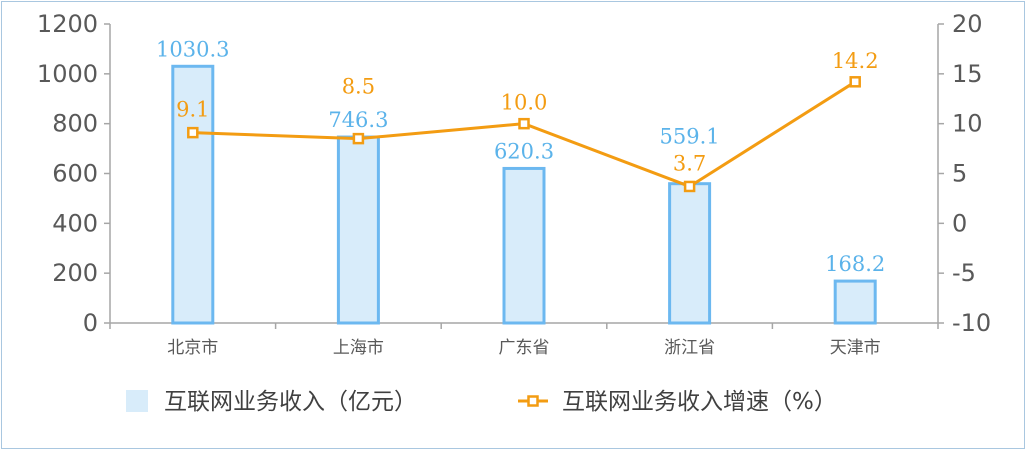 The image size is (1028, 452). Describe the element at coordinates (90, 323) in the screenshot. I see `y-left-tick-label: 0` at that location.